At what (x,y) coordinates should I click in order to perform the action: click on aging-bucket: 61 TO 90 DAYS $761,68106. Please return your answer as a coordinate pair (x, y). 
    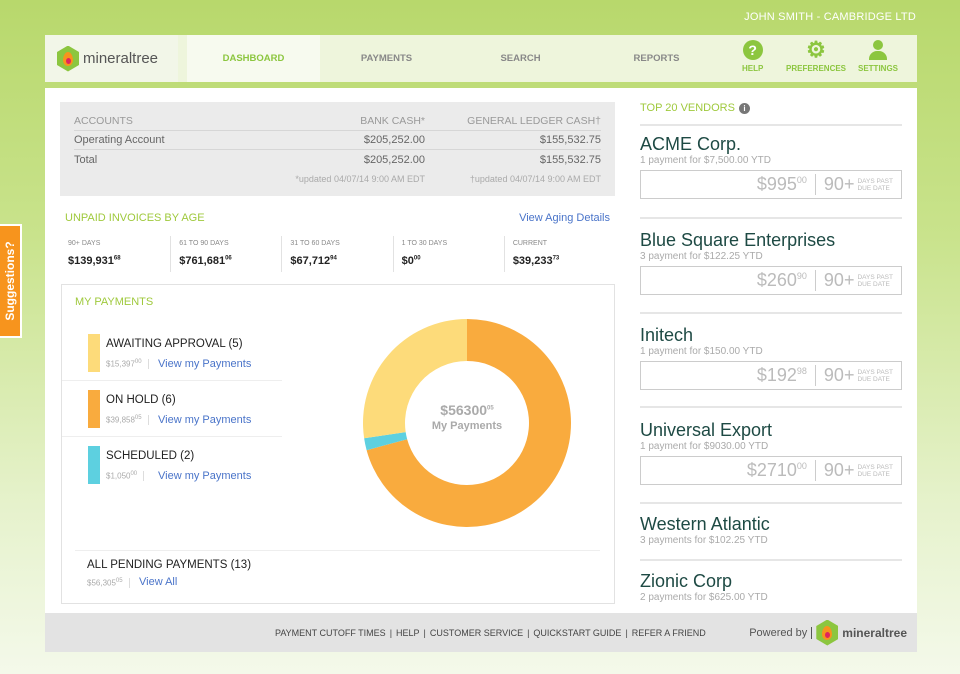
    Looking at the image, I should click on (227, 254).